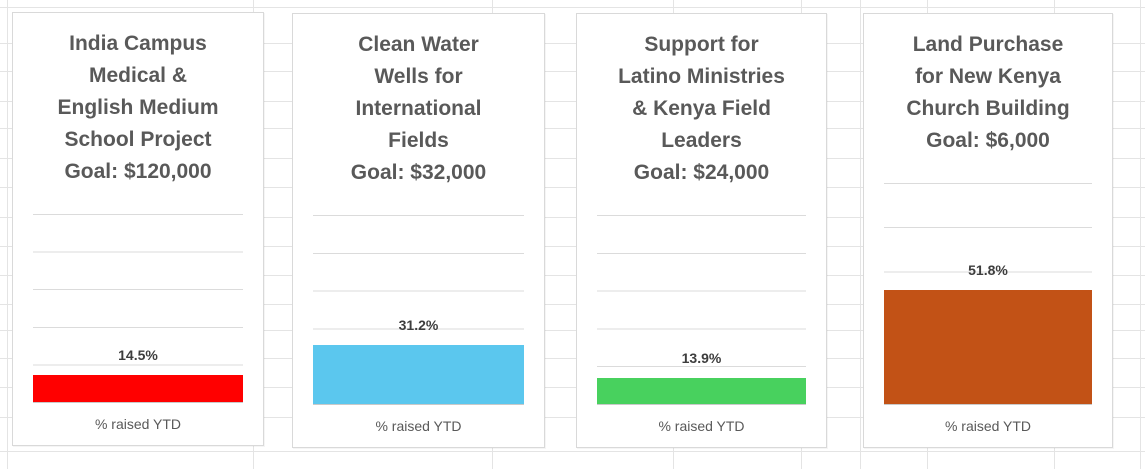 The height and width of the screenshot is (469, 1145). I want to click on bar-data-label: 13.9%, so click(701, 357).